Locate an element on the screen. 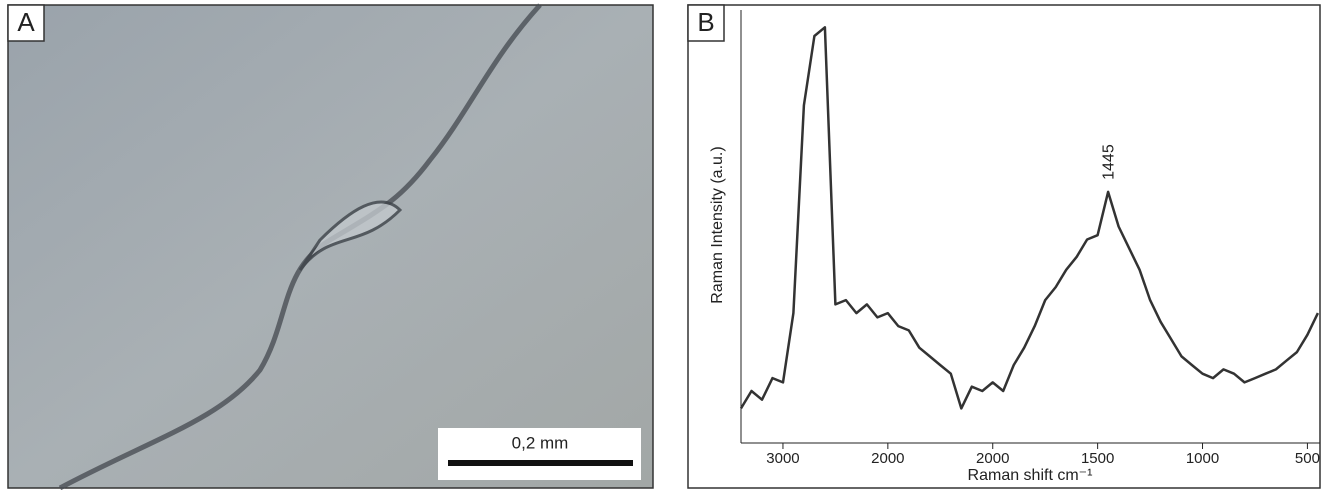 This screenshot has height=495, width=1322. panel-label: B is located at coordinates (705, 22).